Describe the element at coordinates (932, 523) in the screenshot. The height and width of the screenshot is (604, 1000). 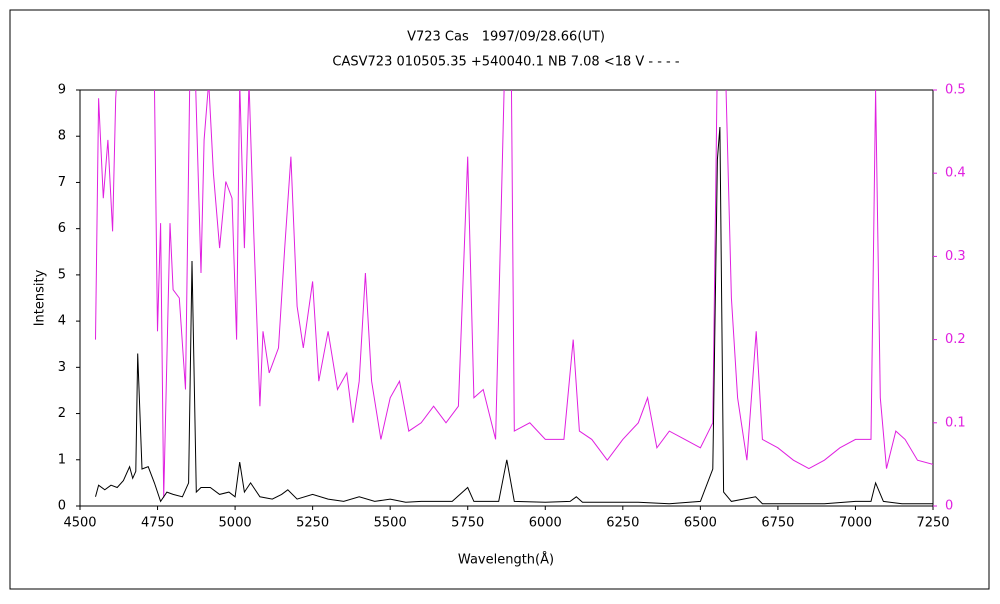
I see `x-tick-label: 7250` at that location.